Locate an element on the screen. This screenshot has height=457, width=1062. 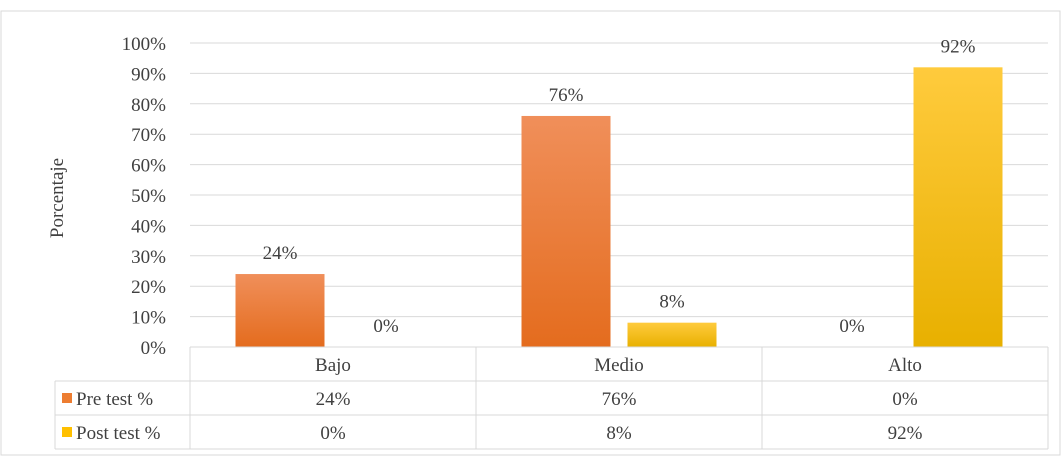
y-axis-ticks: 0% 10% 20% 30% 40% 50% 60% 70% 80% 90% 100% is located at coordinates (144, 196).